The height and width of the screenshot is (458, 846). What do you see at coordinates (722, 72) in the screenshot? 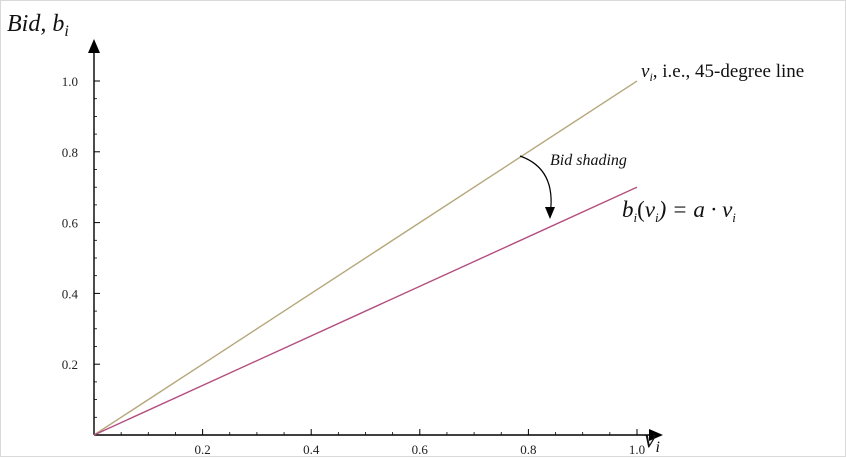
I see `line1-annotation: vi, i.e., 45-degree line` at bounding box center [722, 72].